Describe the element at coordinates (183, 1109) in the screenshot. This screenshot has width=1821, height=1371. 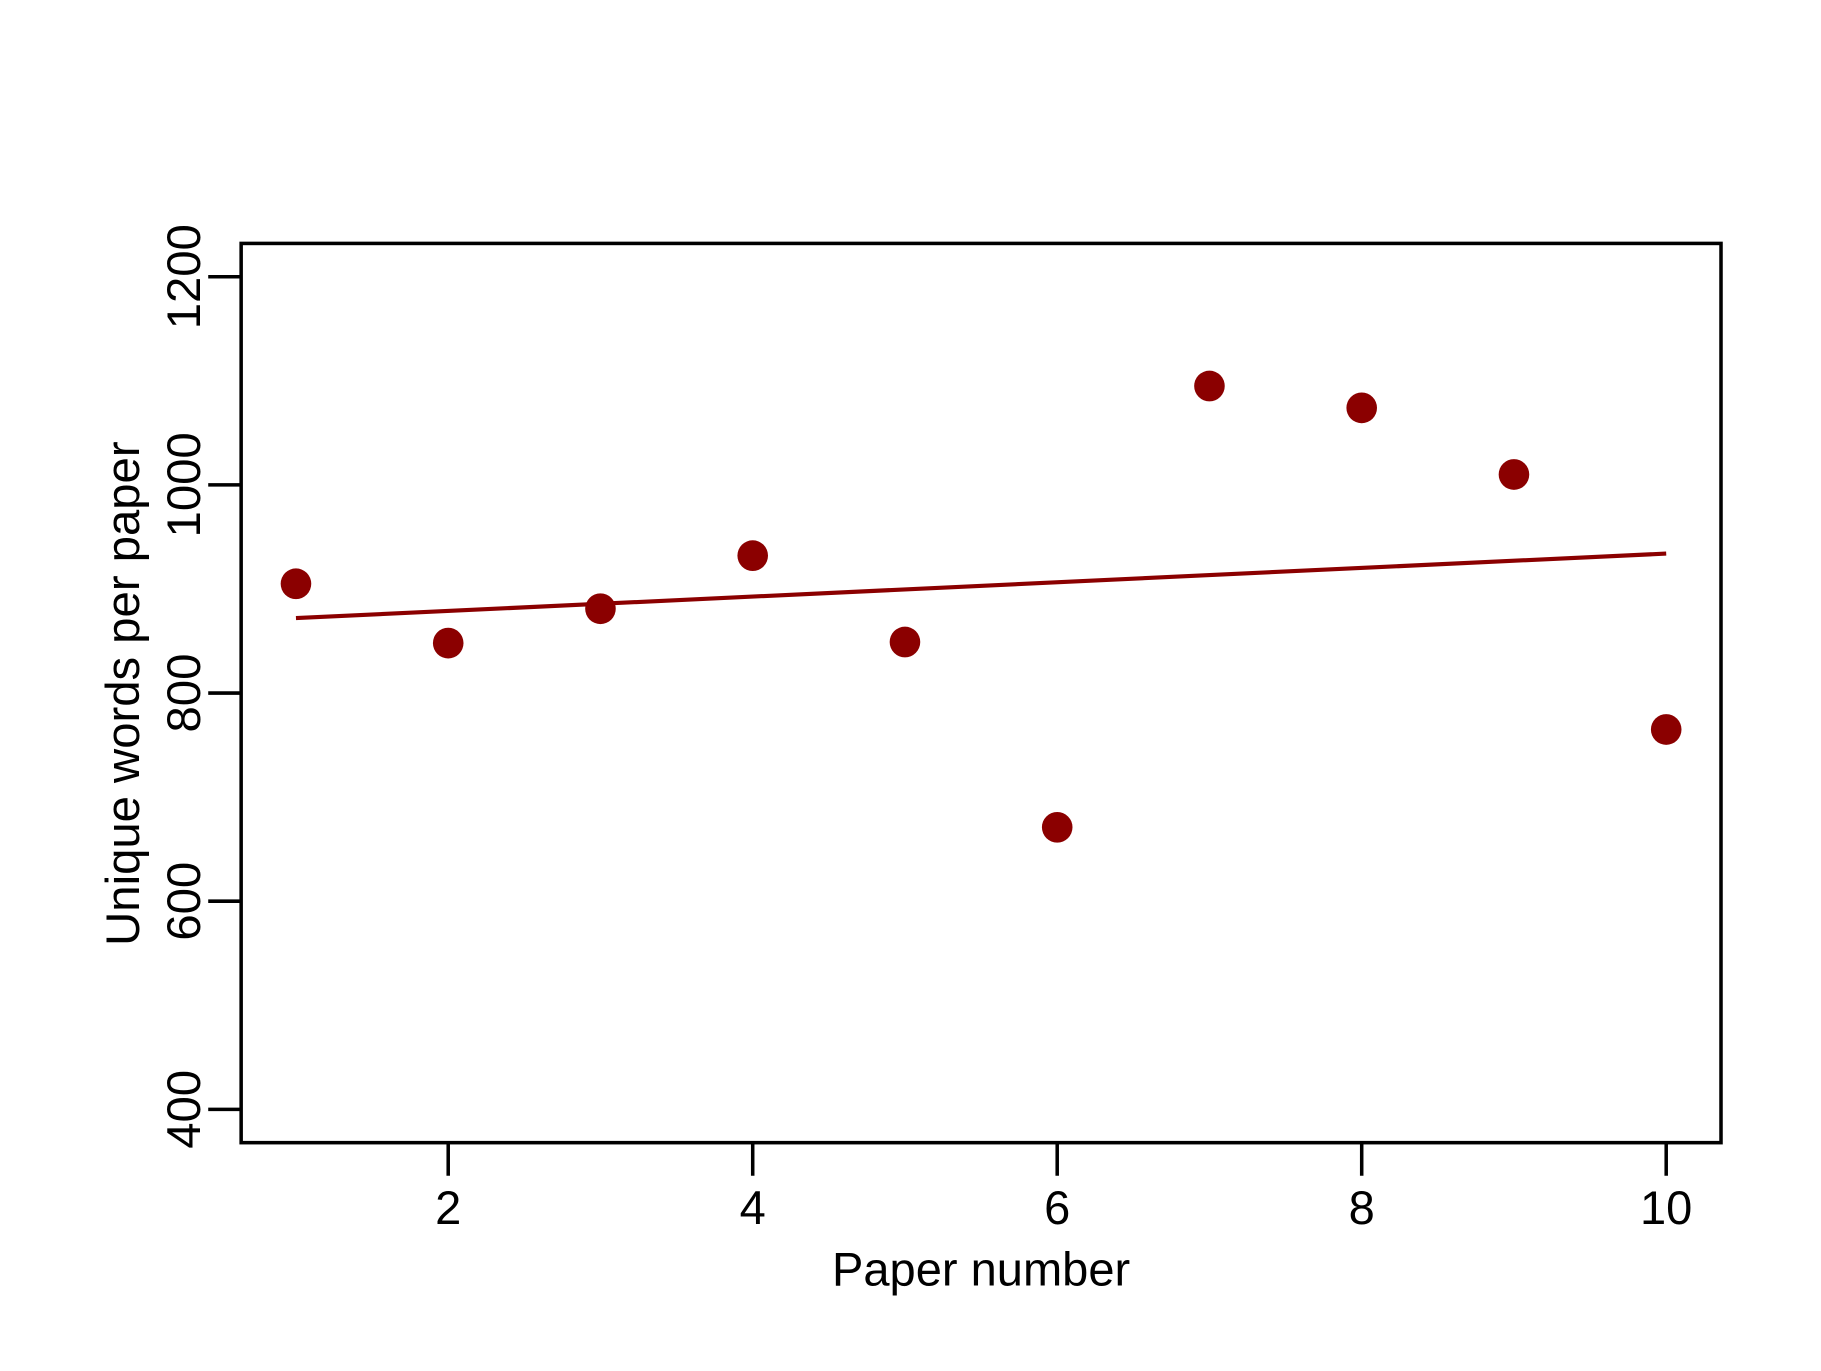
I see `y-tick-label: 400` at that location.